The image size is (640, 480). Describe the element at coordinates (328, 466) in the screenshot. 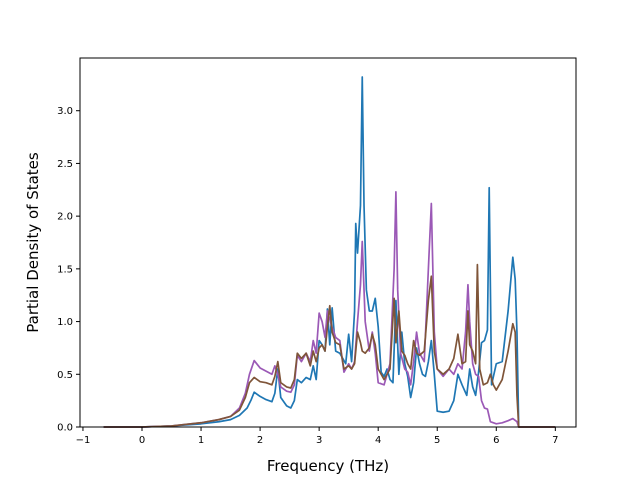

I see `x-axis-label: Frequency (THz)` at that location.